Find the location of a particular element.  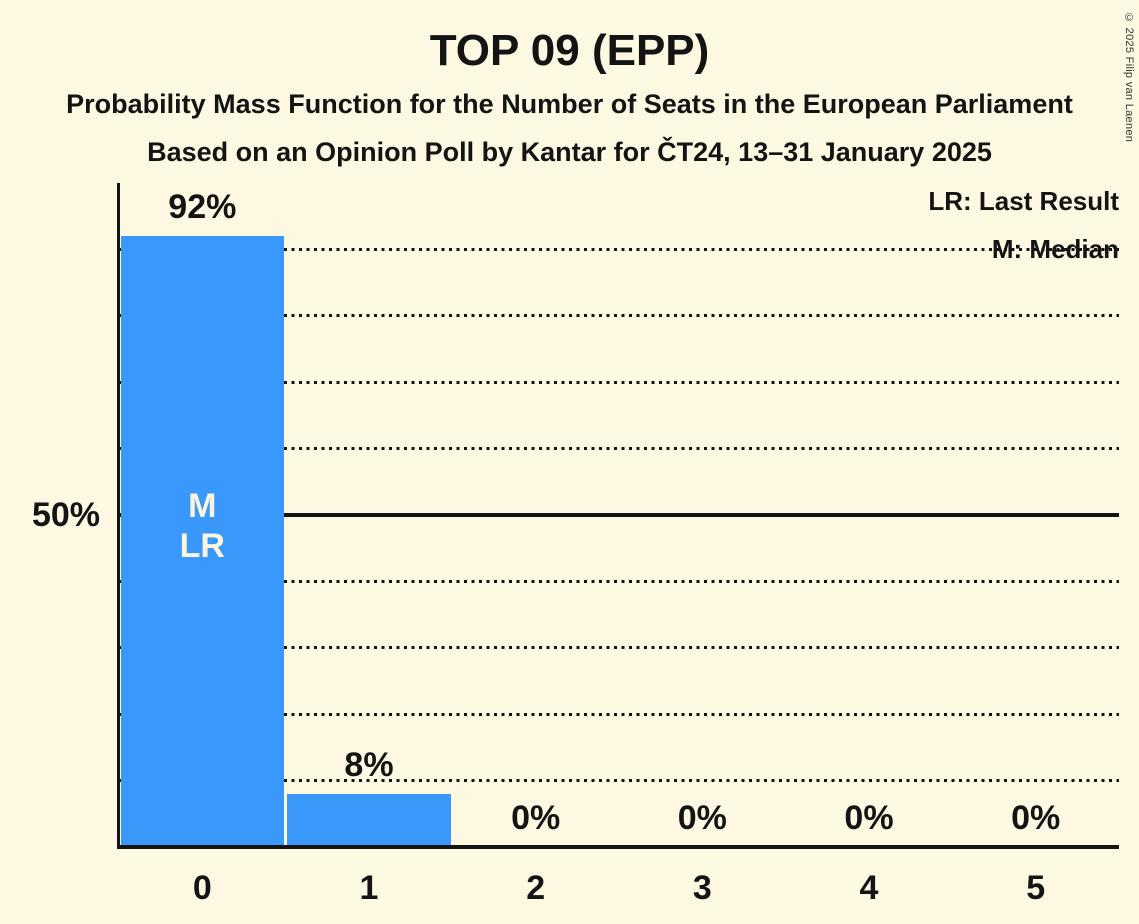

x-tick-label: 4 is located at coordinates (869, 888).